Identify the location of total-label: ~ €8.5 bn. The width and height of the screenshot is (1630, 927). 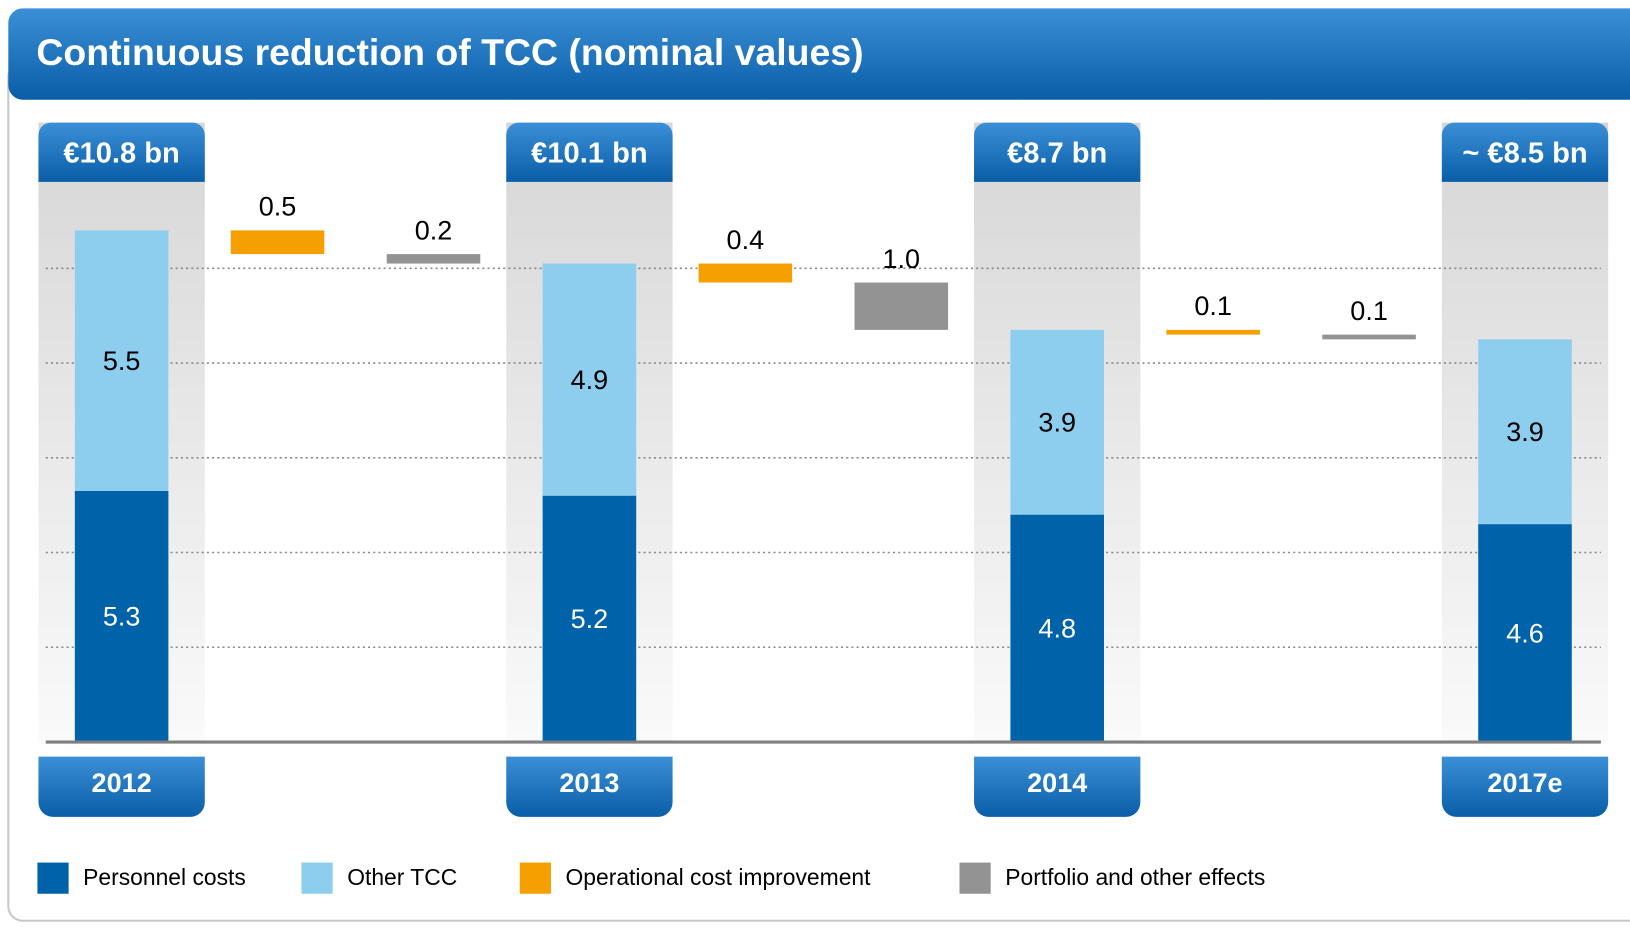
(1524, 154).